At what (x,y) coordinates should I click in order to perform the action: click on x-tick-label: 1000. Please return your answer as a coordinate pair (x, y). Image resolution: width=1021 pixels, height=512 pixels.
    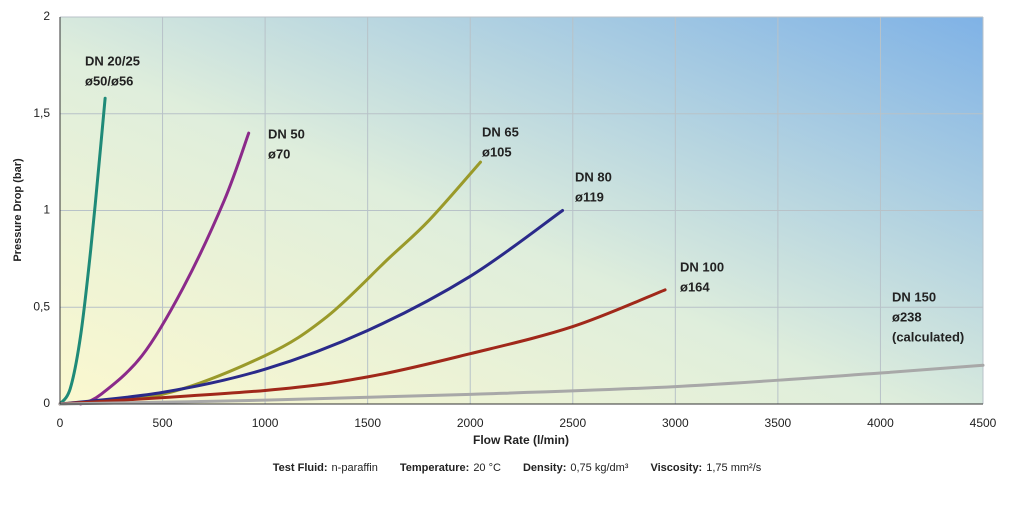
    Looking at the image, I should click on (265, 423).